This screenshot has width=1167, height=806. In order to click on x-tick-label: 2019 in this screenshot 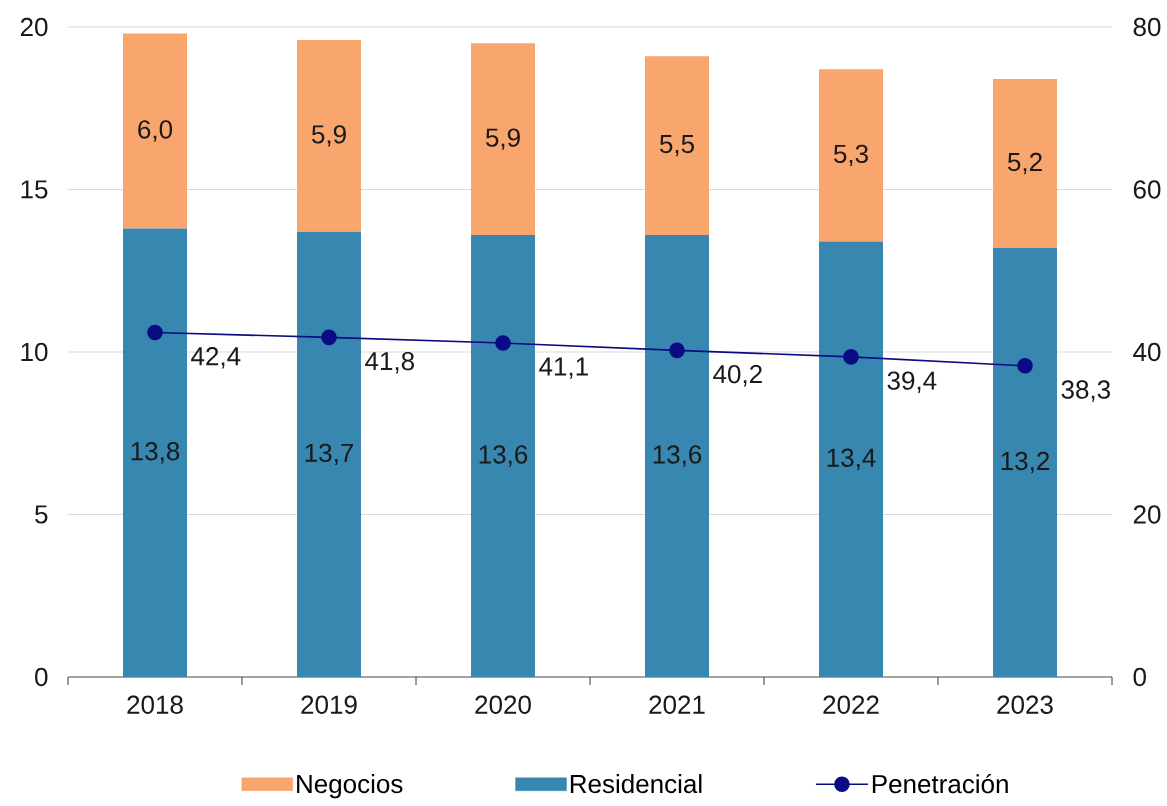, I will do `click(329, 704)`.